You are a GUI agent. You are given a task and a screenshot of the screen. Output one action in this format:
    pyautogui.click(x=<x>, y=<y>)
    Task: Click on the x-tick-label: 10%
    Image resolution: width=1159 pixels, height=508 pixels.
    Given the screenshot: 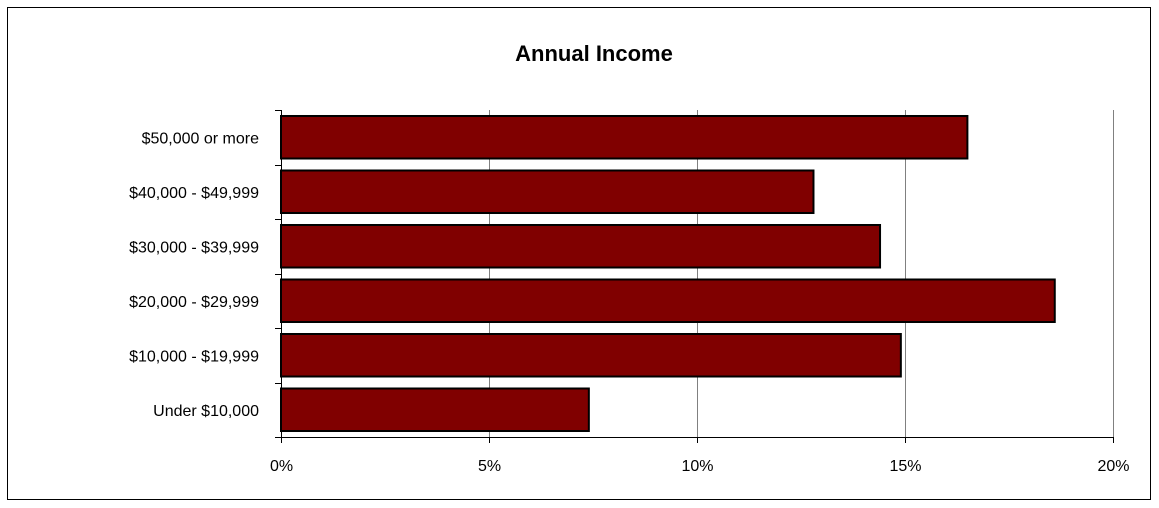 What is the action you would take?
    pyautogui.click(x=697, y=466)
    